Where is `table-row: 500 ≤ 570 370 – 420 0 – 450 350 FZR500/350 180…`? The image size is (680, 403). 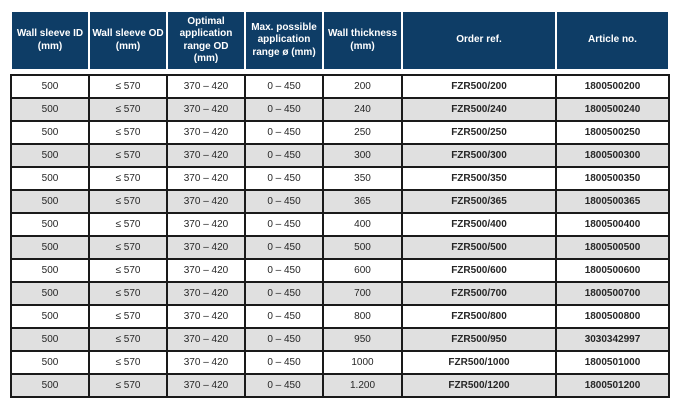 table-row: 500 ≤ 570 370 – 420 0 – 450 350 FZR500/350 180… is located at coordinates (340, 178).